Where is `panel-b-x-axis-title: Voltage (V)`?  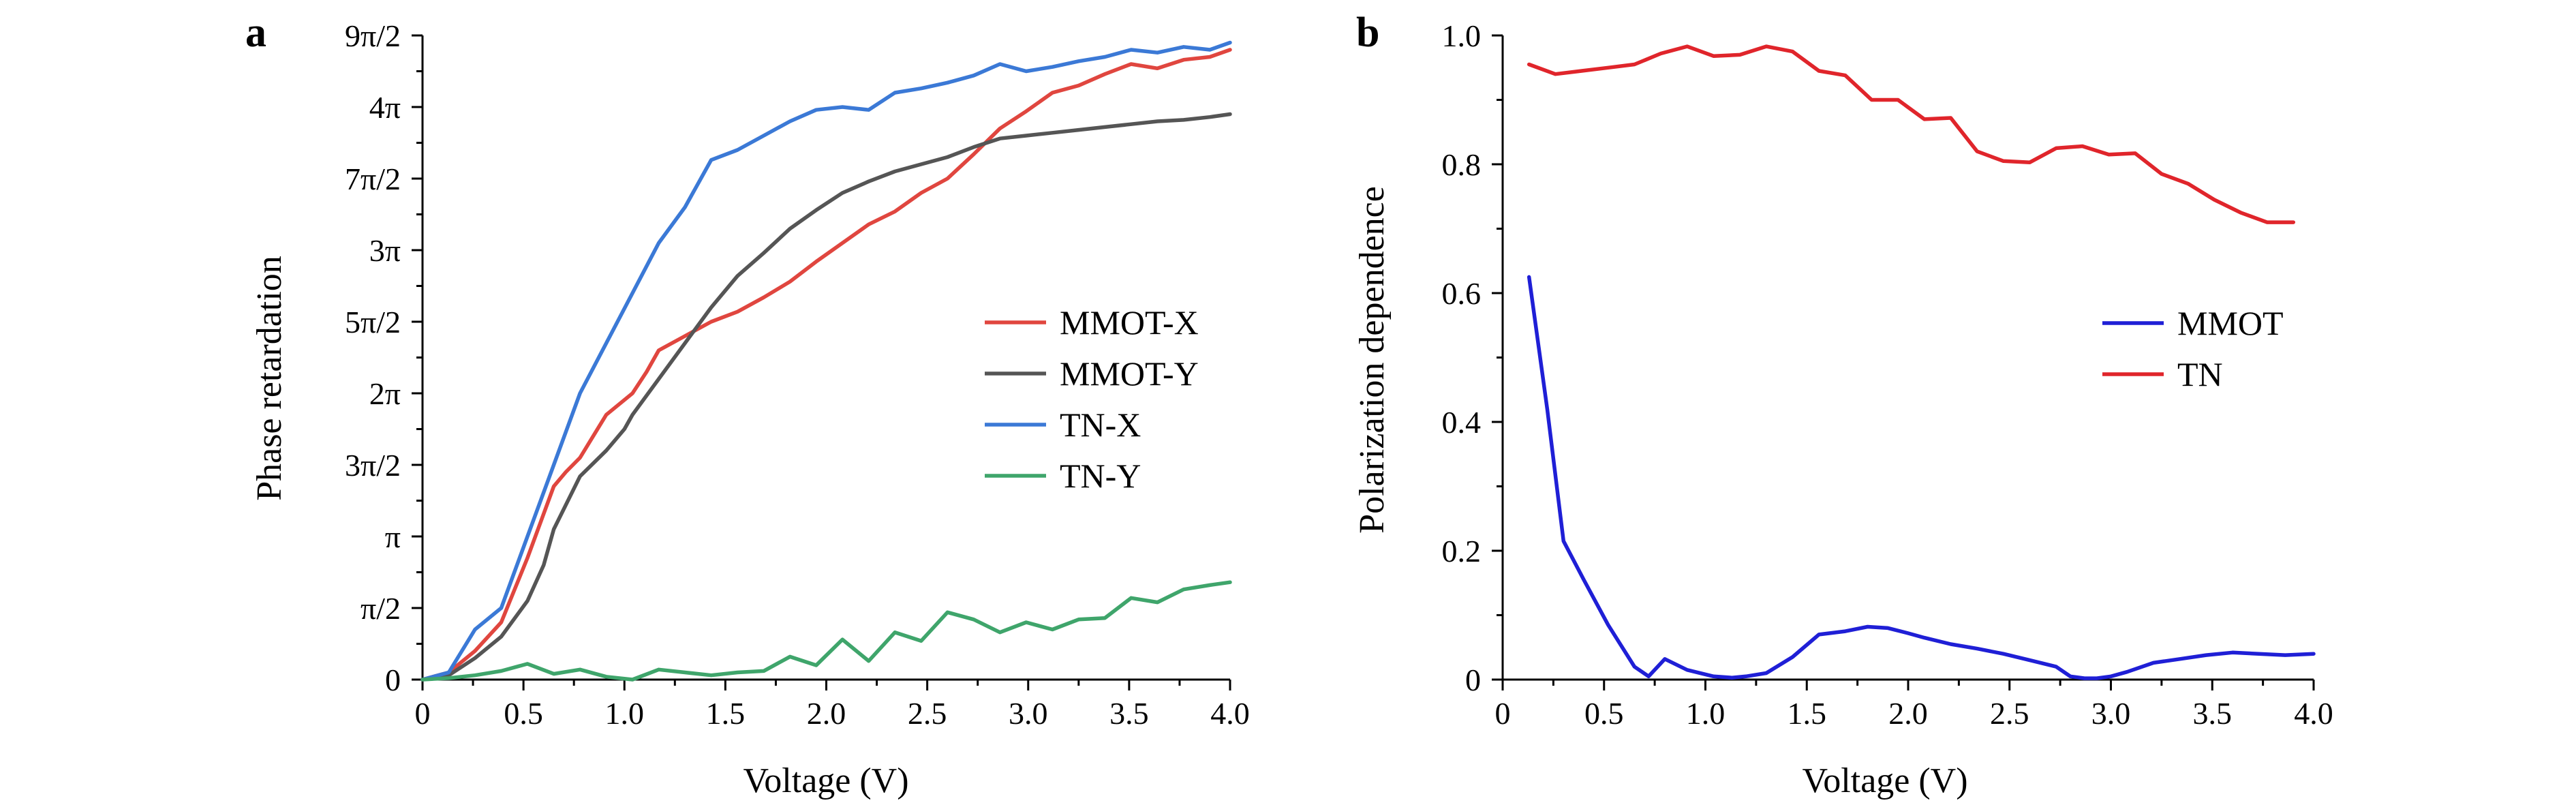
panel-b-x-axis-title: Voltage (V) is located at coordinates (1884, 780).